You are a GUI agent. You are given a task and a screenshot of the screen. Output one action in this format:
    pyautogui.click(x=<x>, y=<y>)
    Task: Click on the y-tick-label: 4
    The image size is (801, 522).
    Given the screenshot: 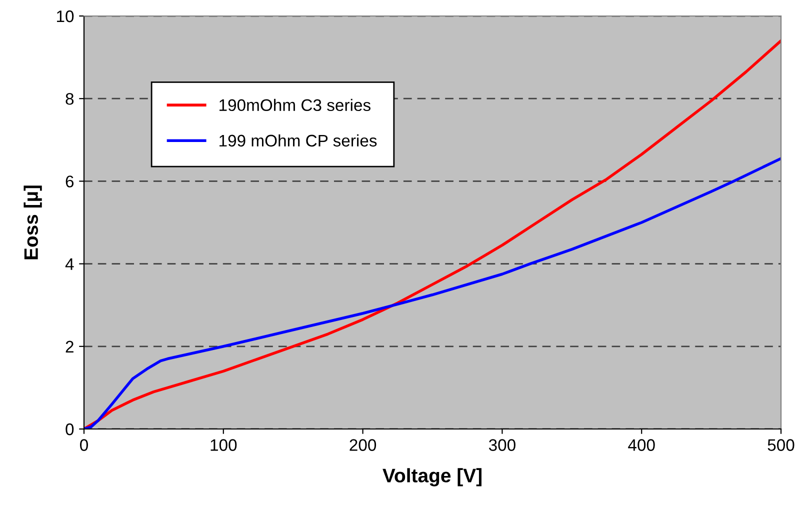 What is the action you would take?
    pyautogui.click(x=69, y=264)
    